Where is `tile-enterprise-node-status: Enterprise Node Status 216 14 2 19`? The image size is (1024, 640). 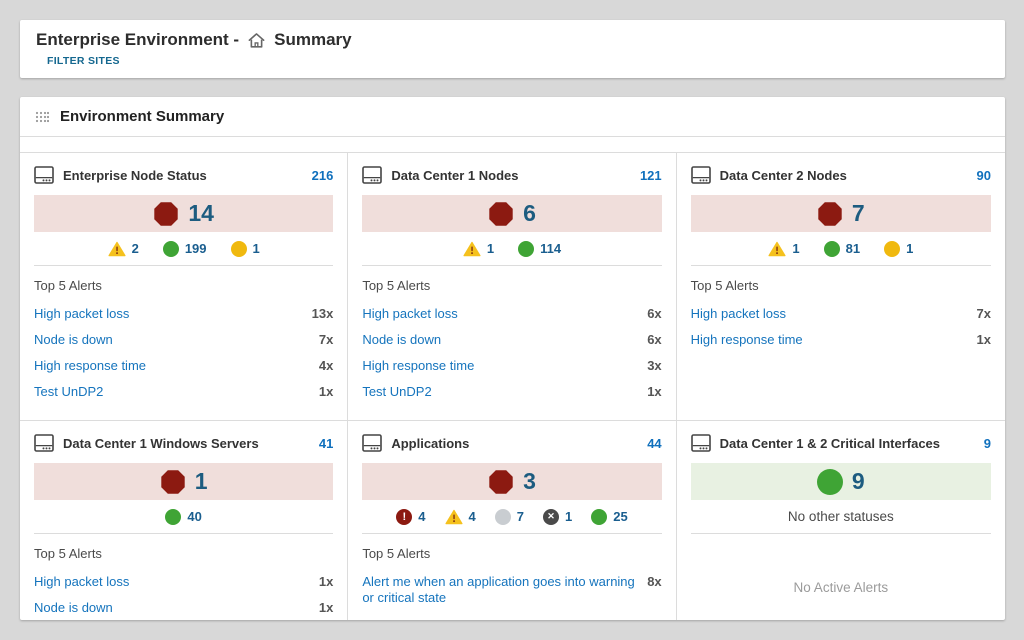 tile-enterprise-node-status: Enterprise Node Status 216 14 2 19 is located at coordinates (184, 287).